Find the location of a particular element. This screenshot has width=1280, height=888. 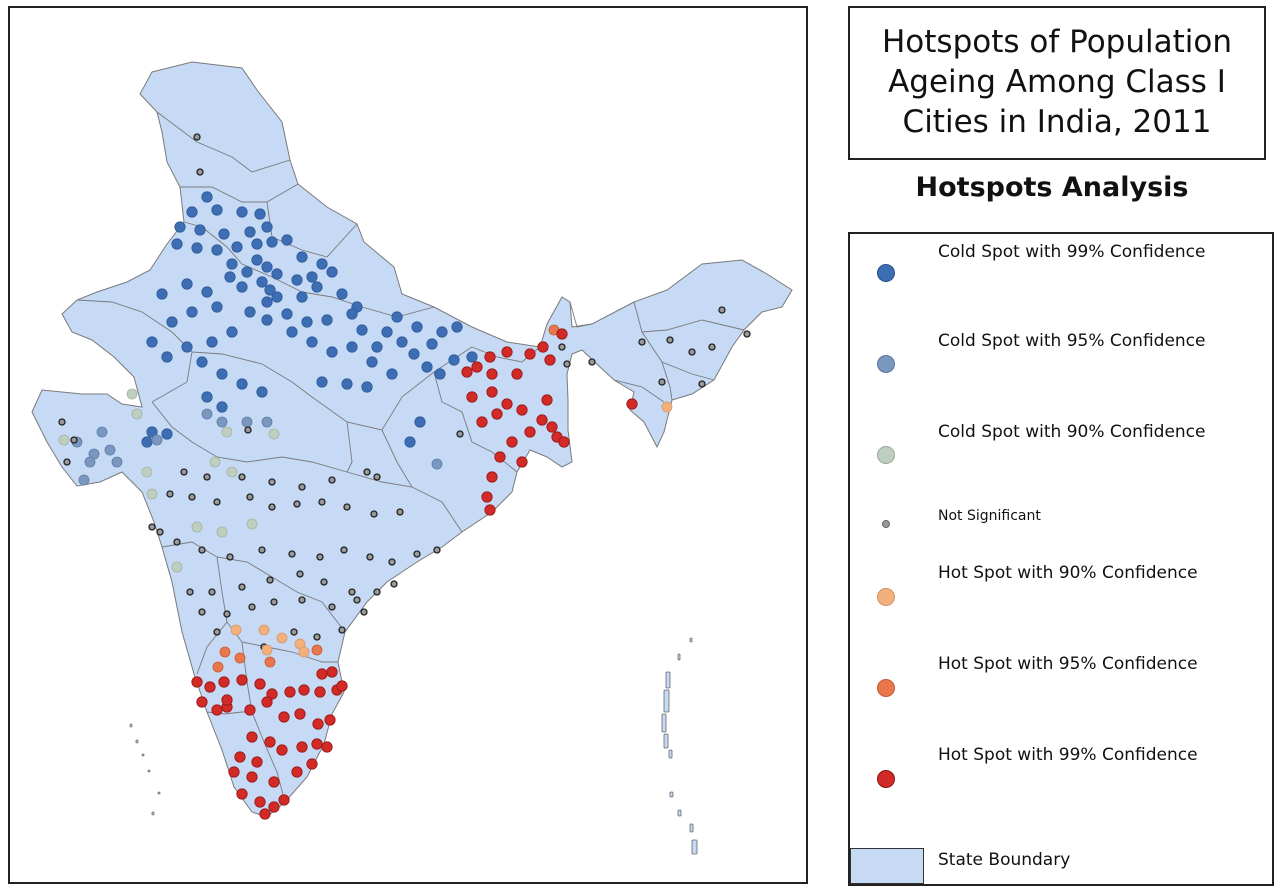

legend-label-hot95: Hot Spot with 95% Confidence is located at coordinates (1068, 664).